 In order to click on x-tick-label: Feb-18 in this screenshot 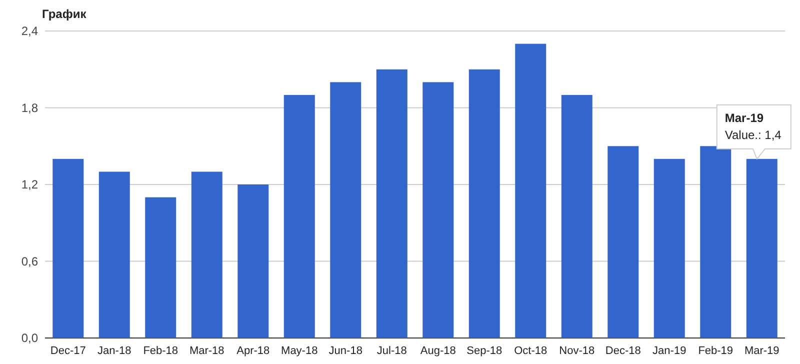, I will do `click(160, 351)`.